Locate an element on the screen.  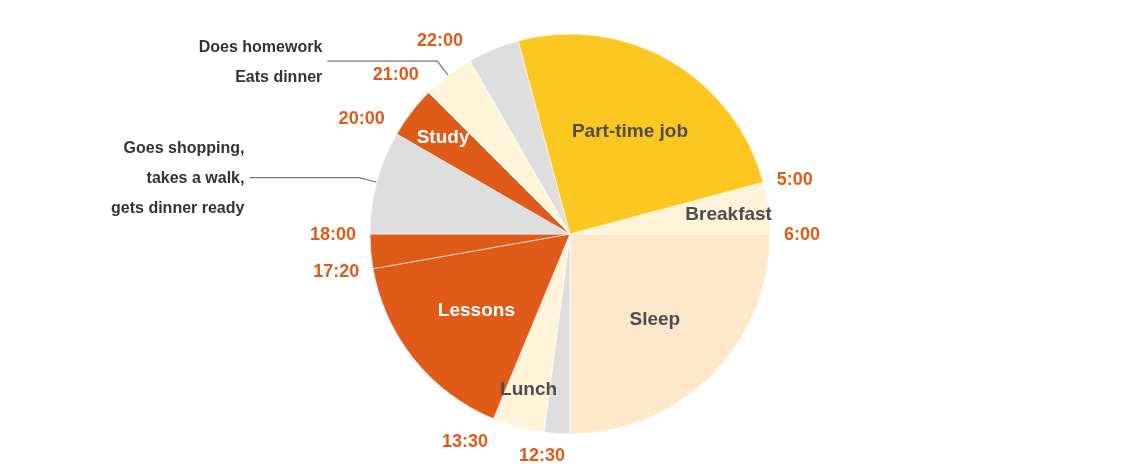
text: 5:00 is located at coordinates (794, 178).